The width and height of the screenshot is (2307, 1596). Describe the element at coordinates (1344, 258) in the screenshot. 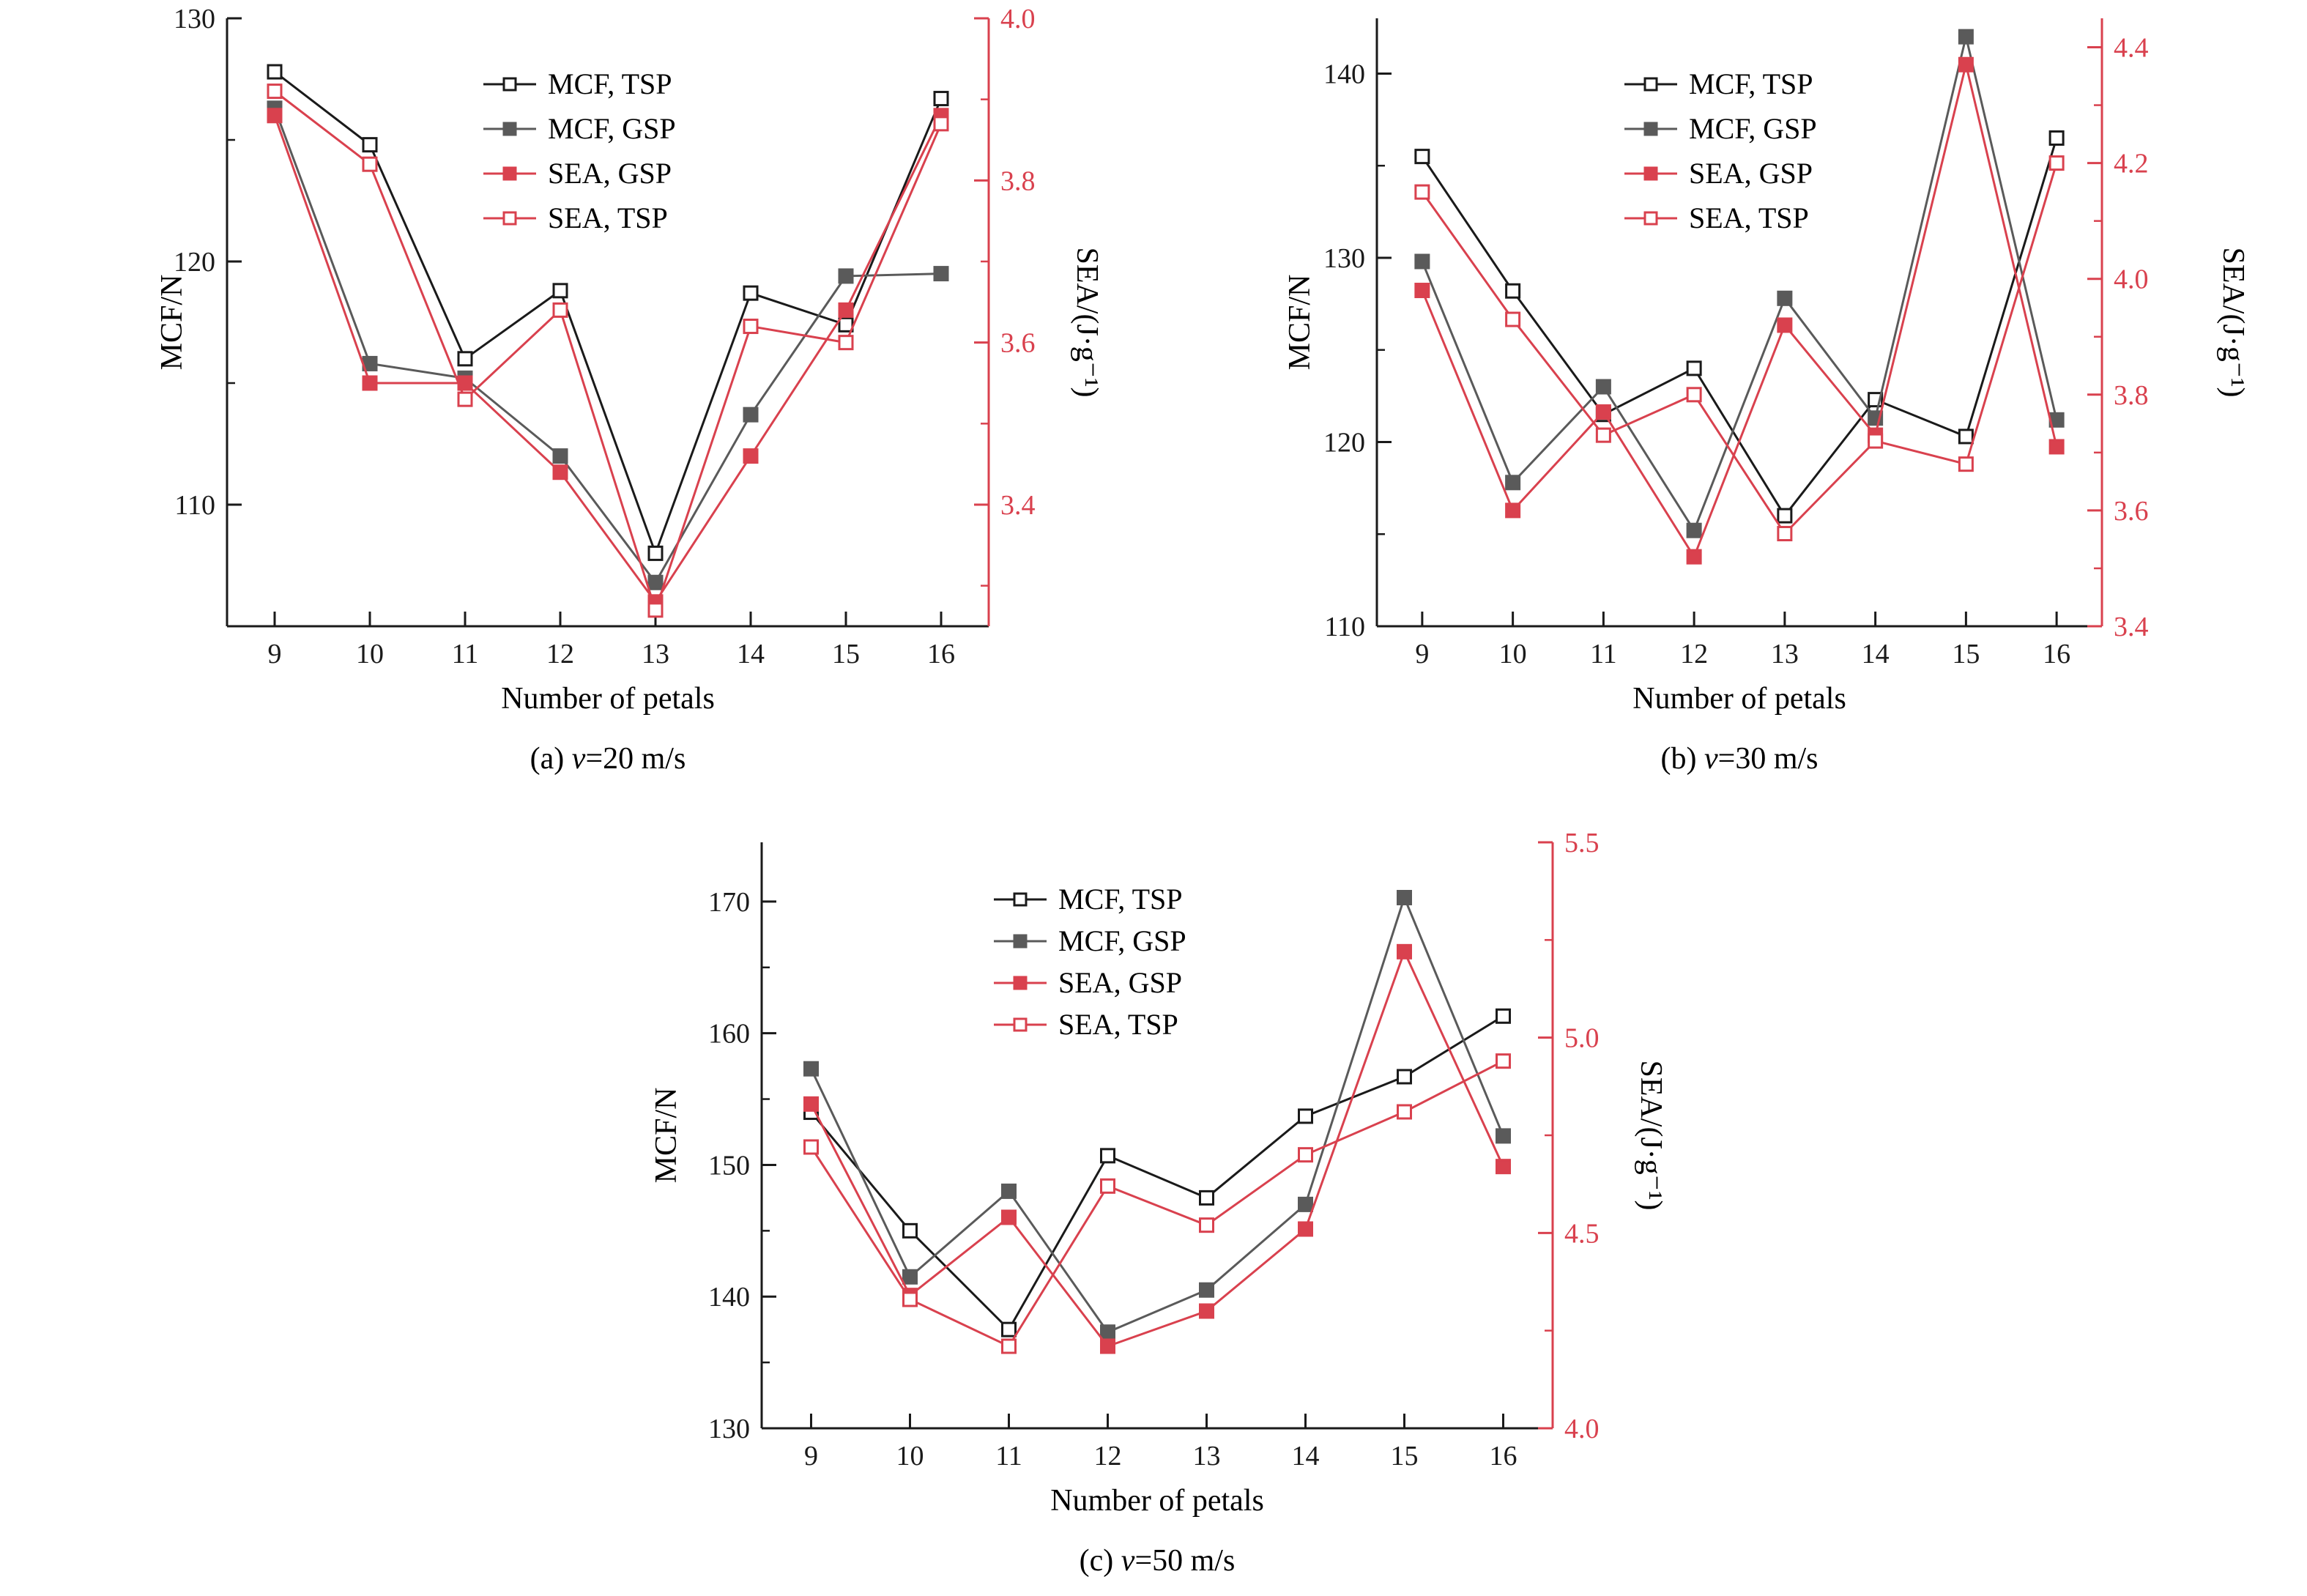

I see `y-left-tick-label: 130` at that location.